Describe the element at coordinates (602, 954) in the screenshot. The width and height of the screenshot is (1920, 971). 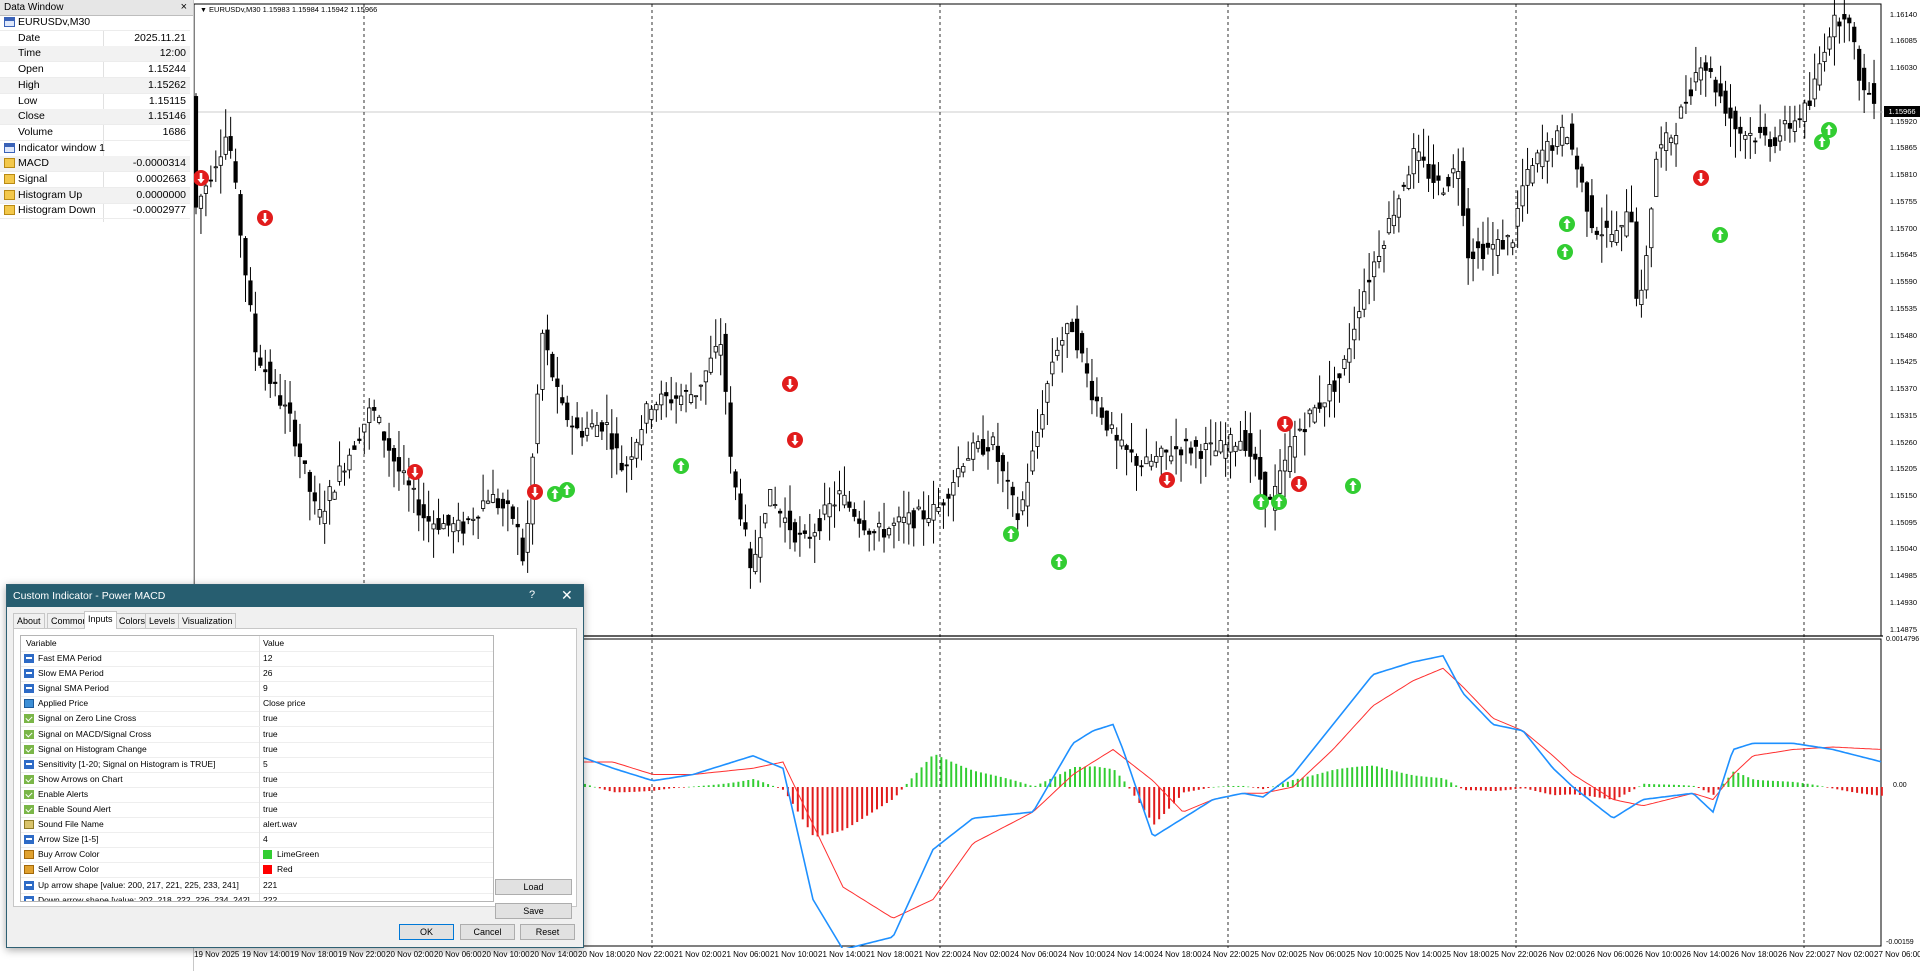
I see `time-tick-label: 20 Nov 18:00` at that location.